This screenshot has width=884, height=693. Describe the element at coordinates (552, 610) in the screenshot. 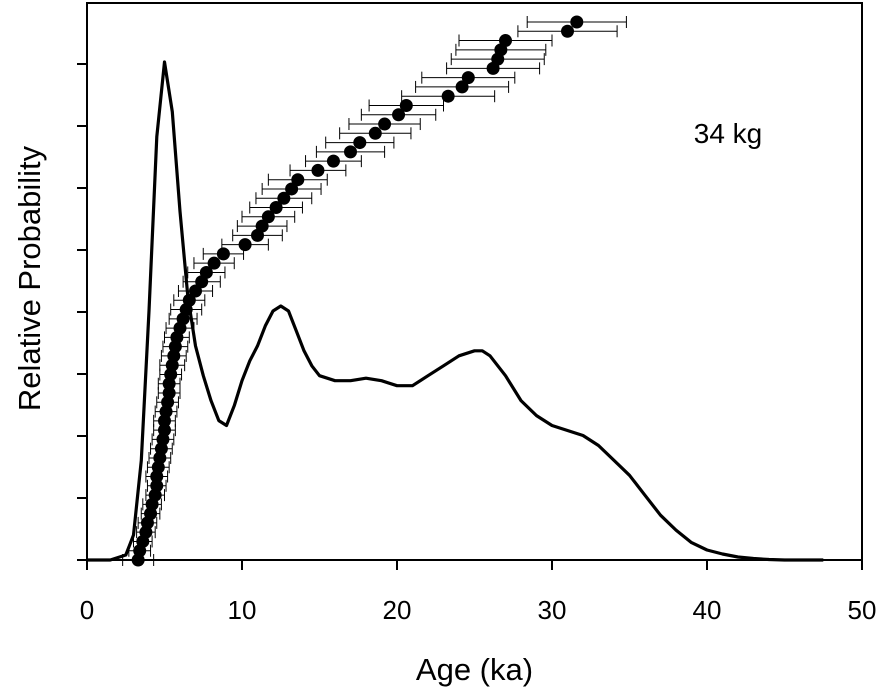

I see `x-tick-label: 30` at that location.